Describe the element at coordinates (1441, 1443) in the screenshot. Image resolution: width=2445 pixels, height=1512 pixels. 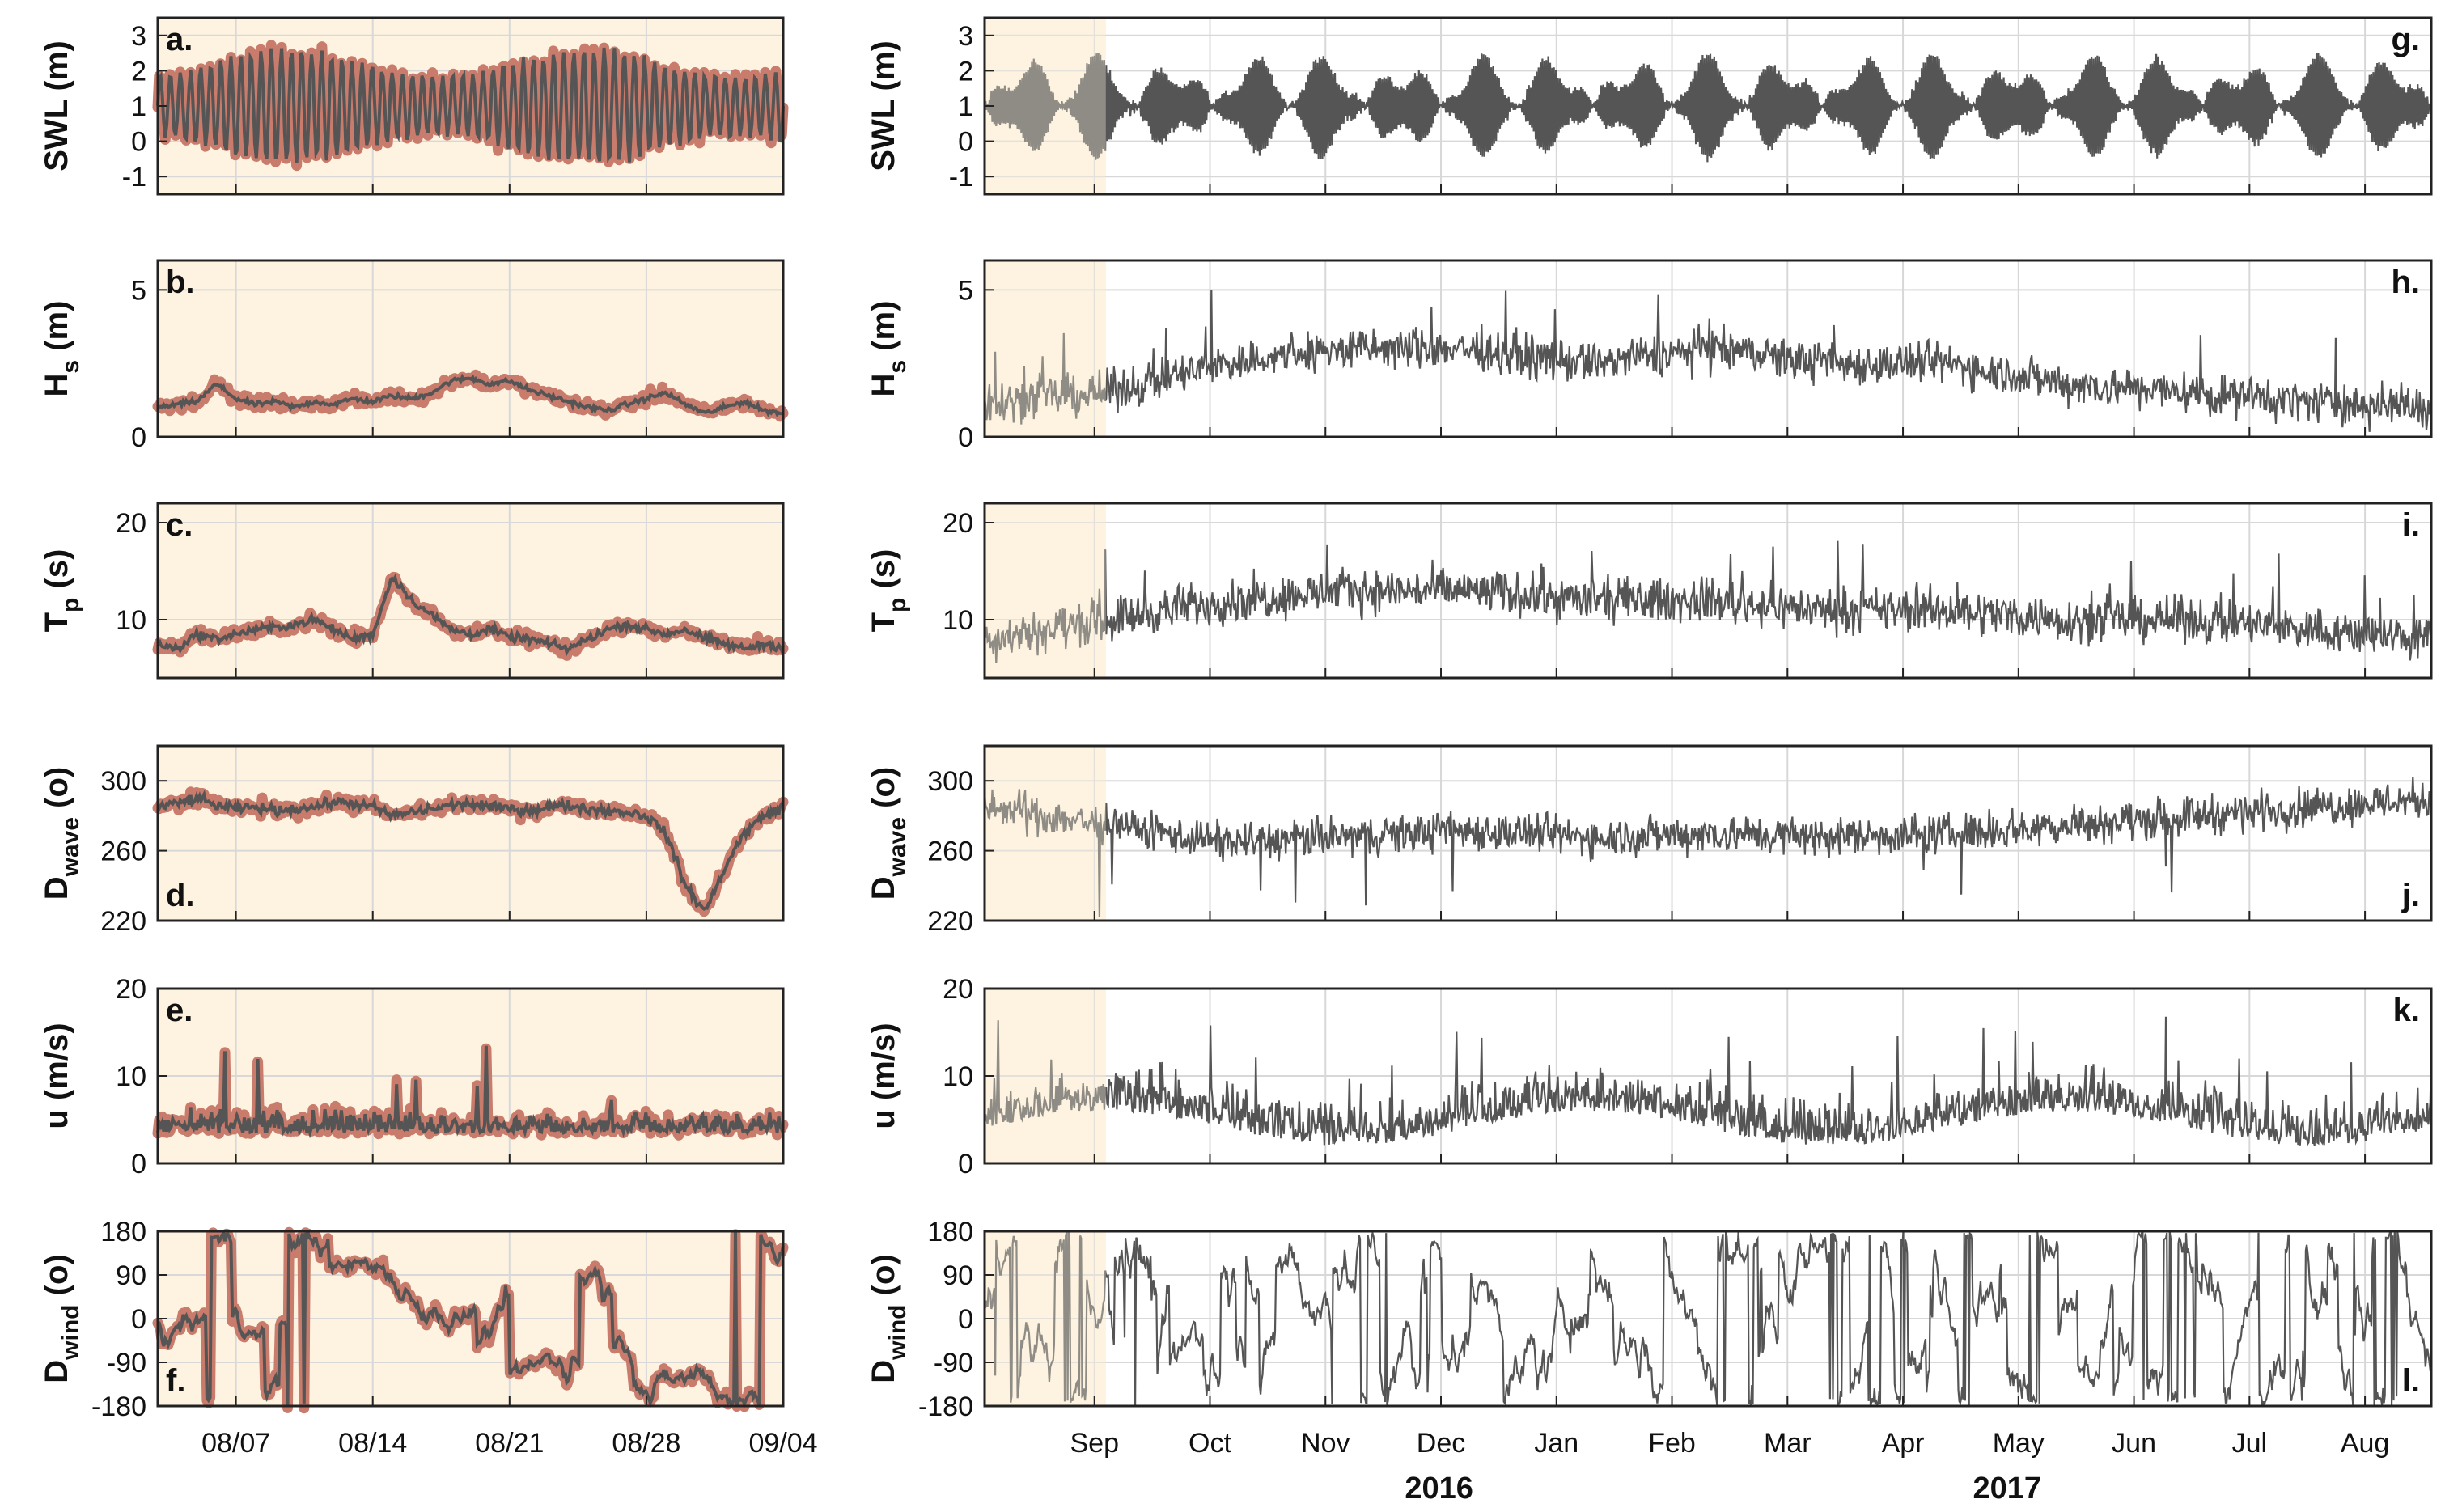
I see `x-tick-label: Dec` at that location.